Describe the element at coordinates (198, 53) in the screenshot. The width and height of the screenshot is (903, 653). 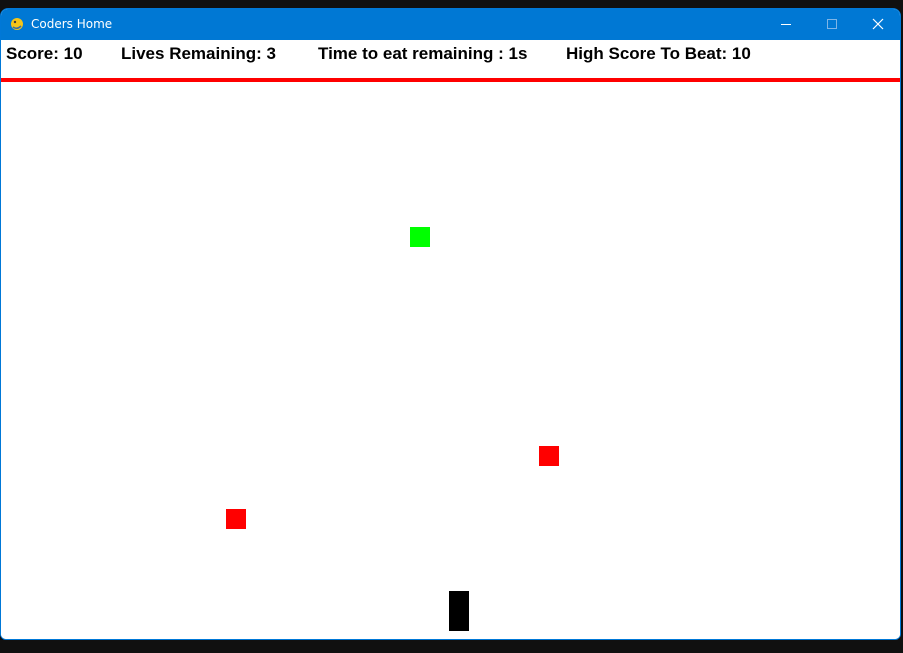
I see `lives-label: Lives Remaining: 3` at that location.